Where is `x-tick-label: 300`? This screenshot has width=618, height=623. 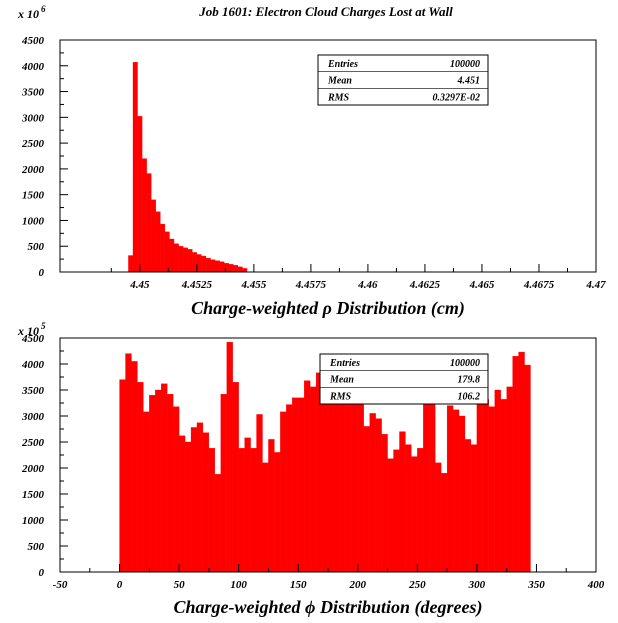
x-tick-label: 300 is located at coordinates (477, 585).